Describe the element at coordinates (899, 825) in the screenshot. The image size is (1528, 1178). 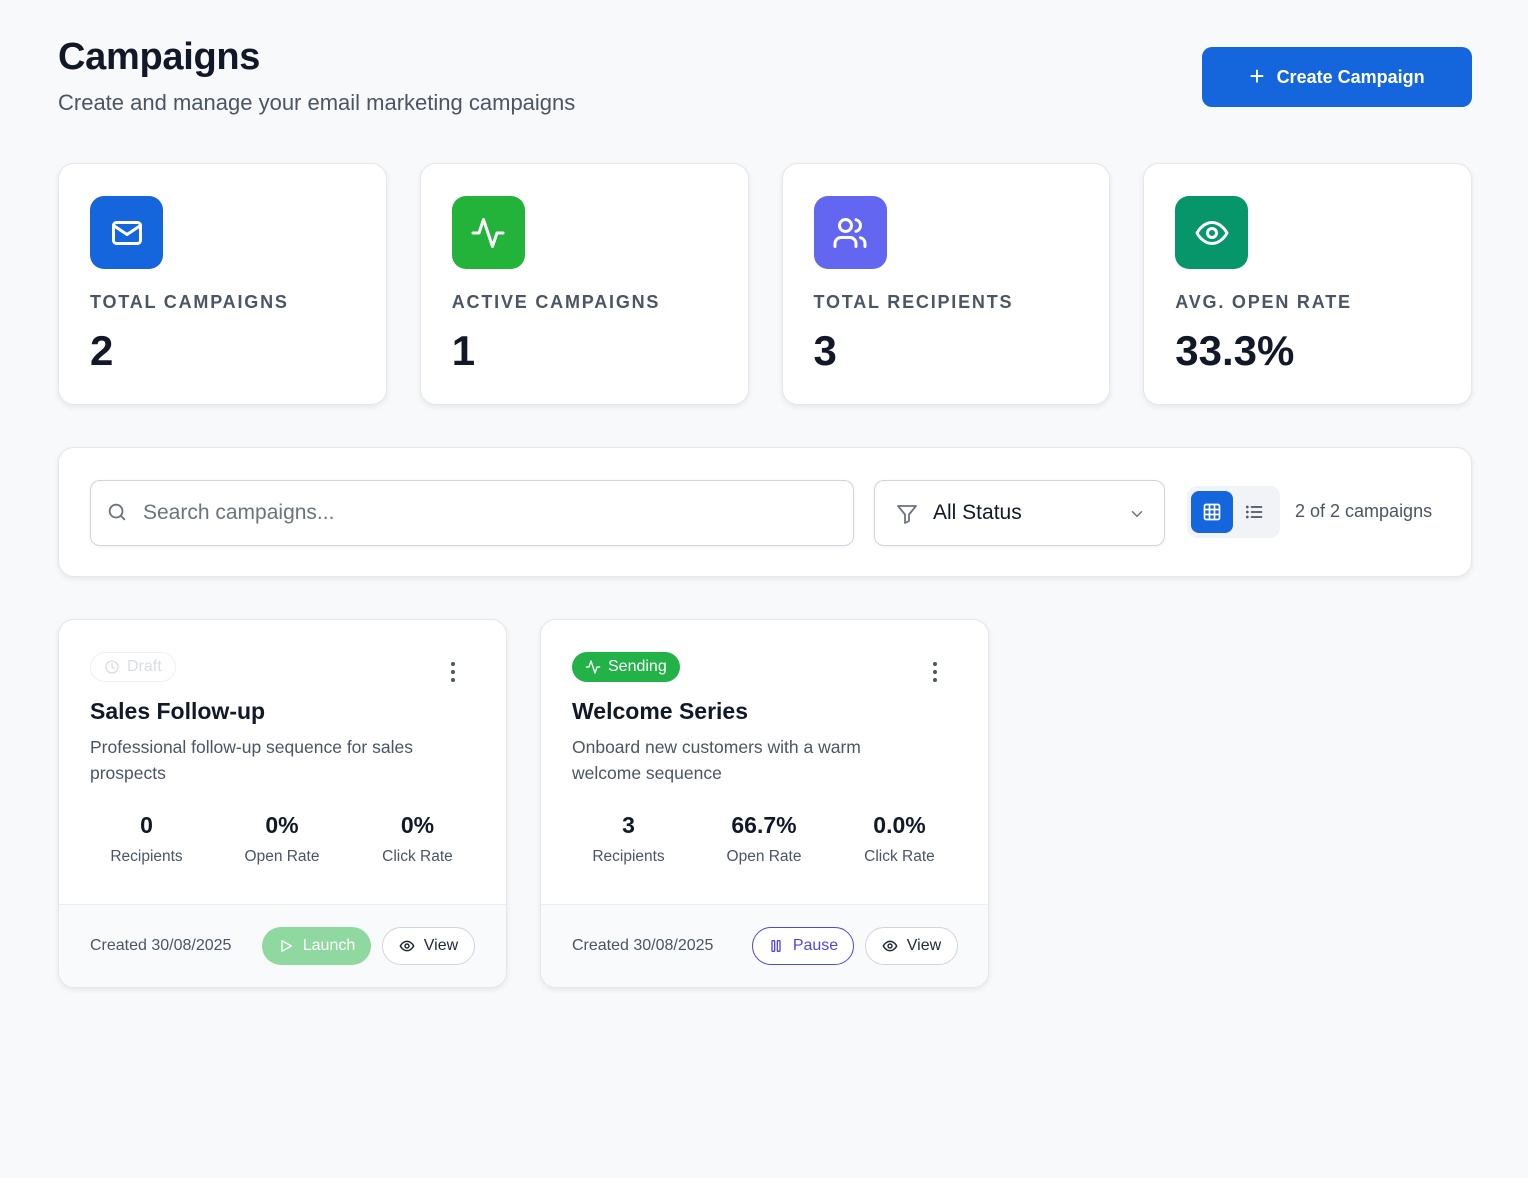
I see `metric-value: 0.0%` at that location.